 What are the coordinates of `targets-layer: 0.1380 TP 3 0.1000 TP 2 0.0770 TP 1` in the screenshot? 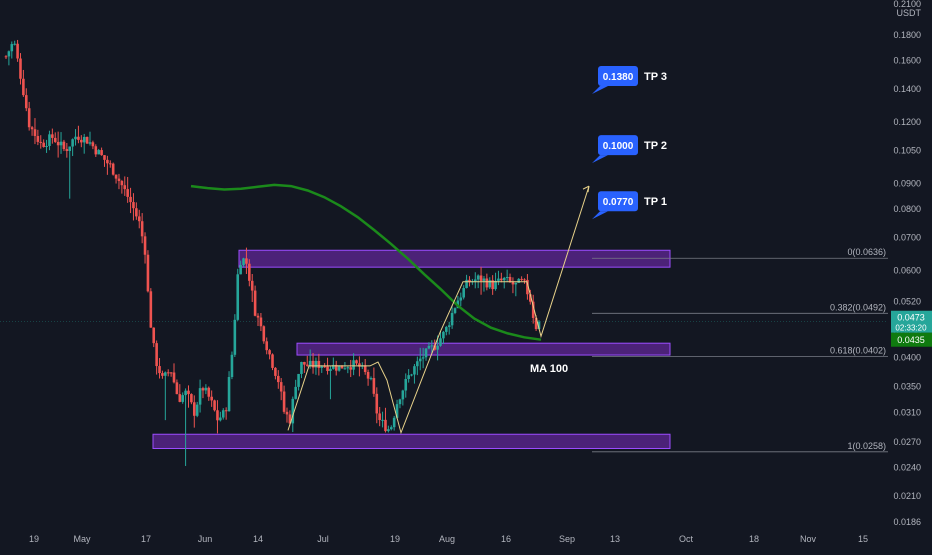 It's located at (629, 143).